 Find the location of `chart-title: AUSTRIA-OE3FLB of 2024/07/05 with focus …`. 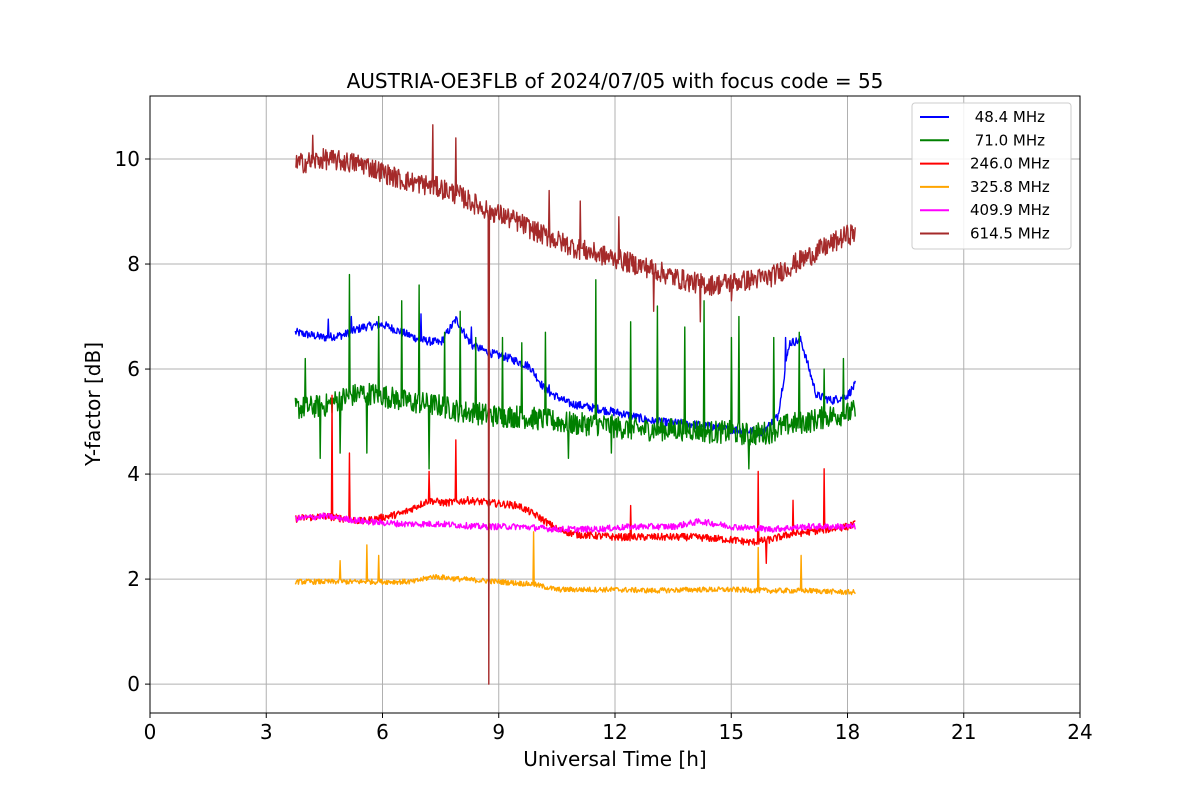

chart-title: AUSTRIA-OE3FLB of 2024/07/05 with focus … is located at coordinates (615, 81).